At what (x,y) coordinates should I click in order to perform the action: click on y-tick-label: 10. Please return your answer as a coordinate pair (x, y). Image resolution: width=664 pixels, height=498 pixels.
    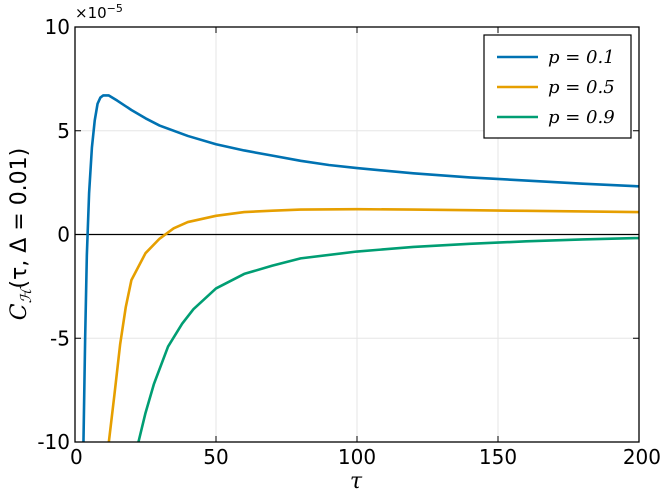
    Looking at the image, I should click on (57, 27).